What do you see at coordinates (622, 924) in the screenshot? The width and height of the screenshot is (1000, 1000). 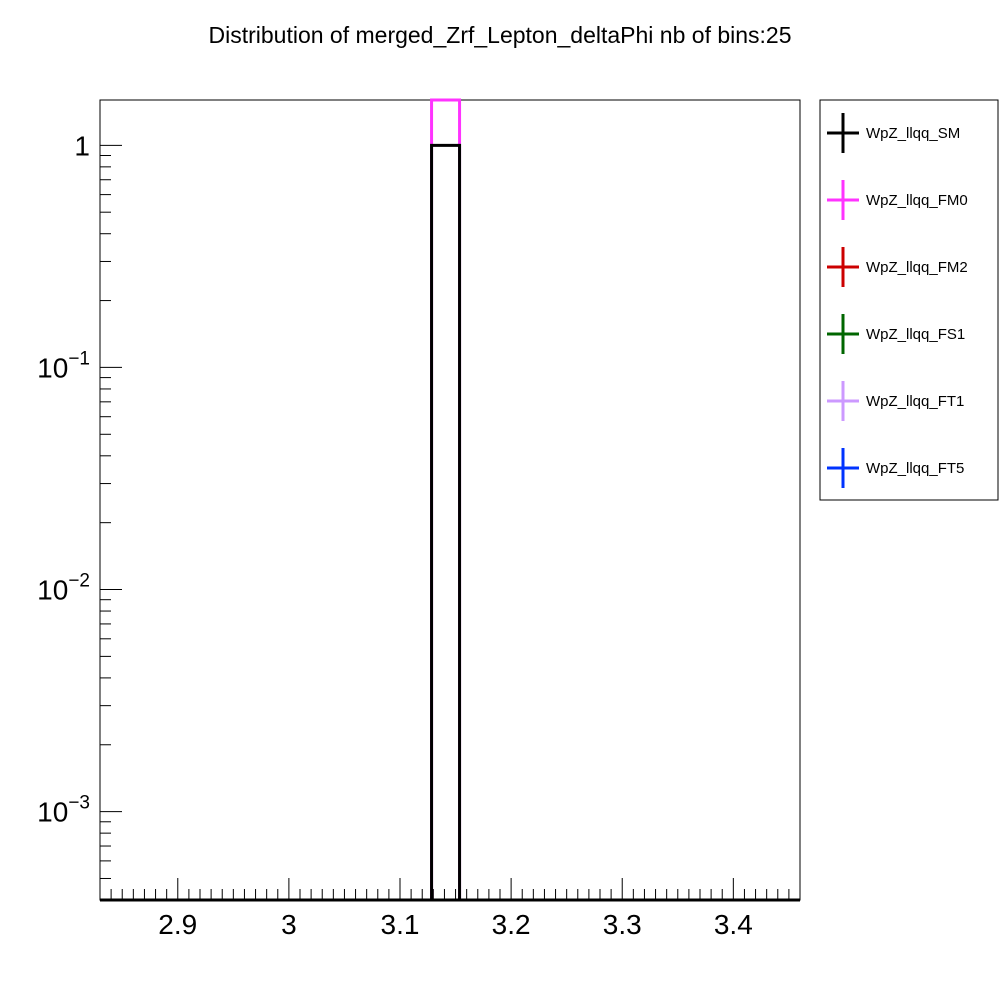 I see `x-tick-label: 3.3` at bounding box center [622, 924].